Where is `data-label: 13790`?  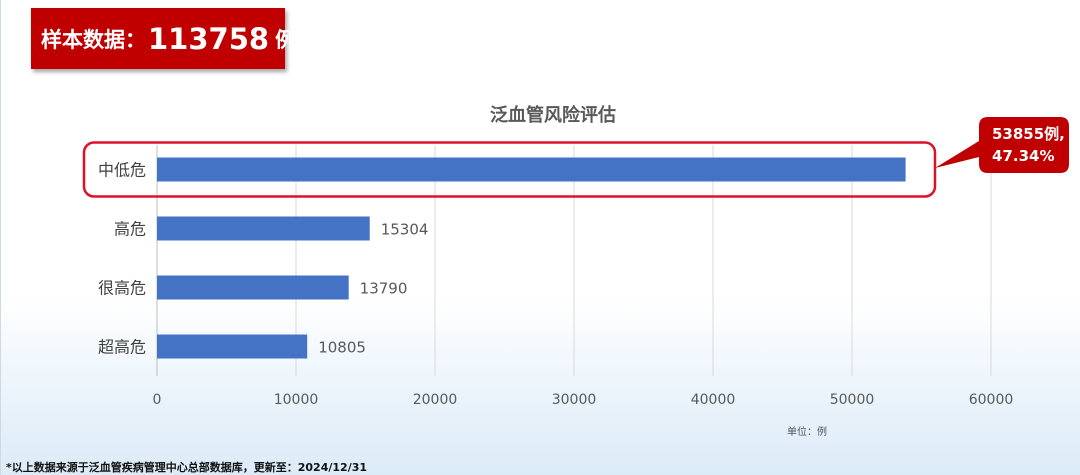 data-label: 13790 is located at coordinates (384, 289).